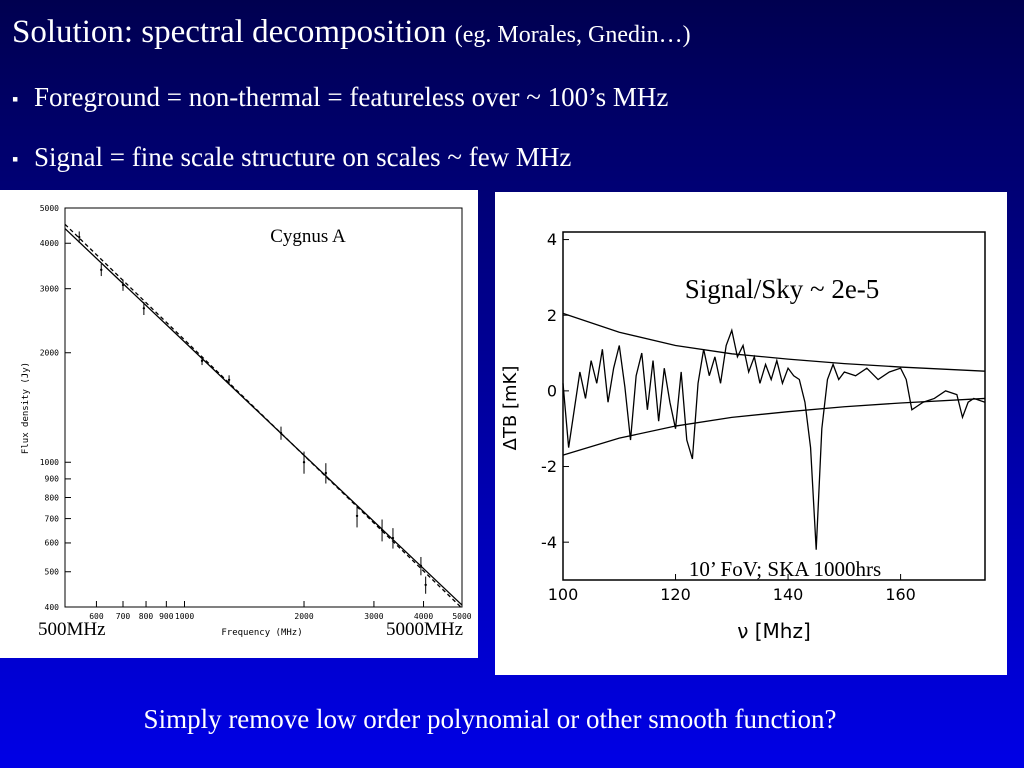 The height and width of the screenshot is (768, 1024). Describe the element at coordinates (261, 633) in the screenshot. I see `x-axis-label: Frequency (MHz)` at that location.